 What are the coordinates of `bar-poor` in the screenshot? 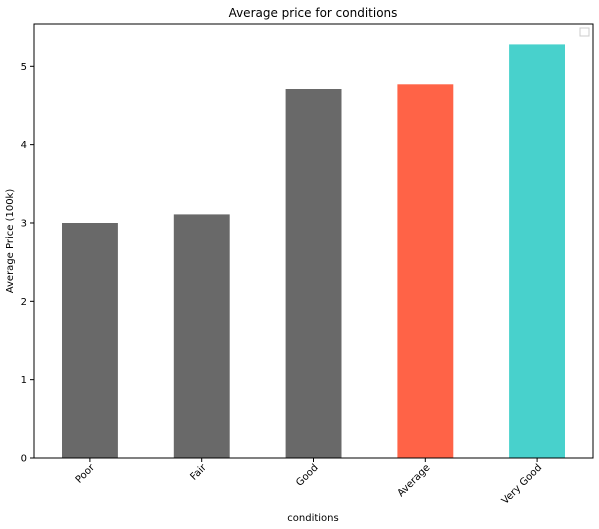 It's located at (90, 340).